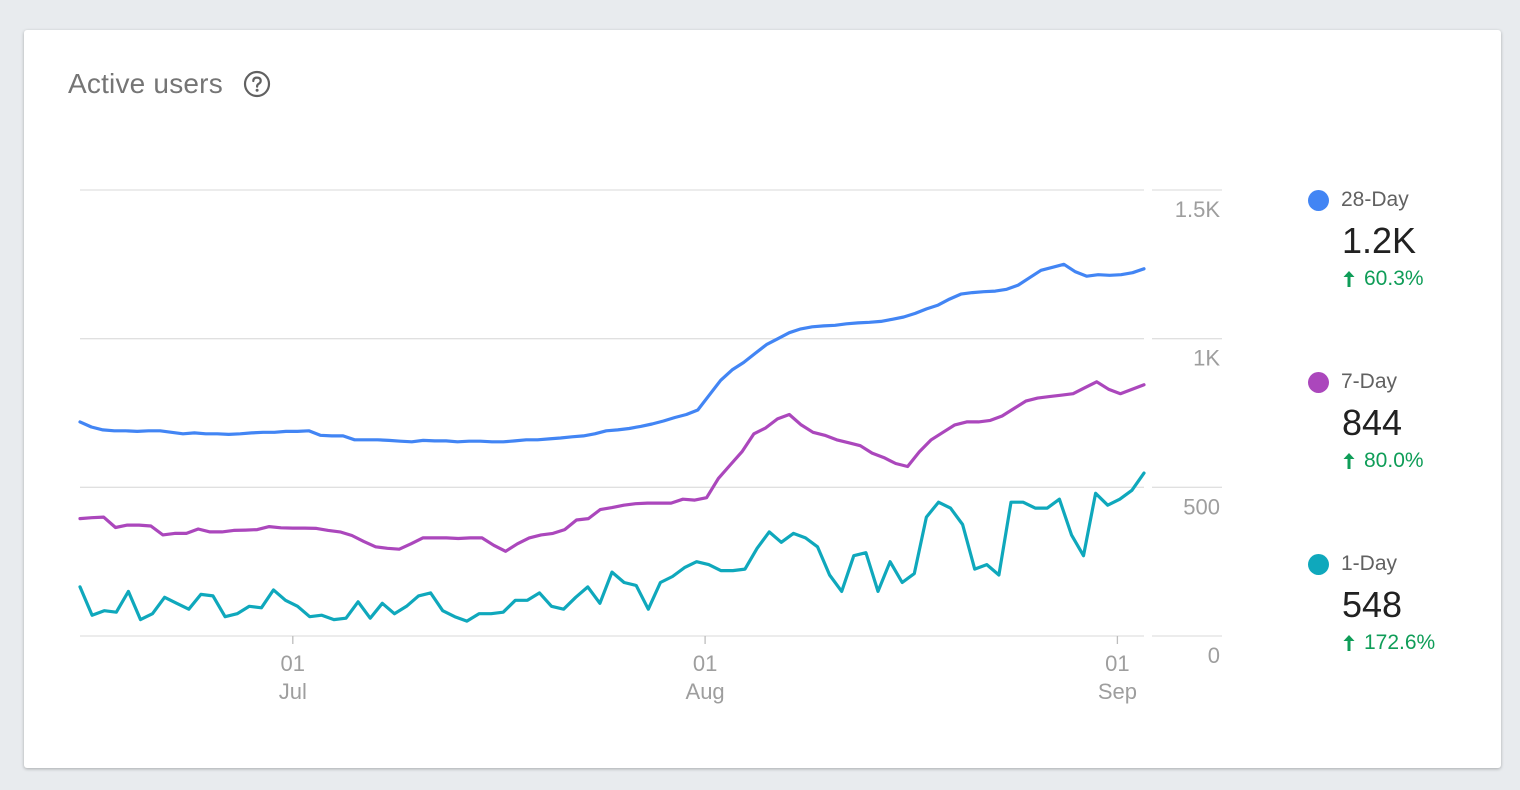  What do you see at coordinates (293, 691) in the screenshot?
I see `x-tick-label-month: Jul` at bounding box center [293, 691].